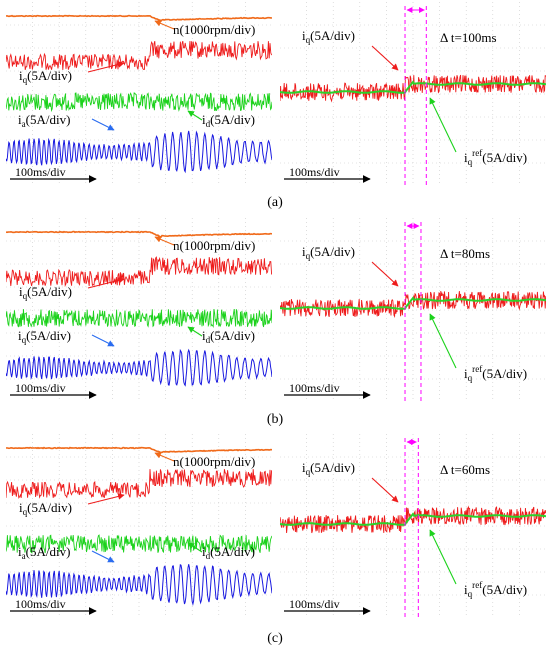 This screenshot has height=653, width=550. I want to click on right-scope-panel: iq(5A/div) Δ t=60ms iqref(5A/div) 100ms/div, so click(413, 526).